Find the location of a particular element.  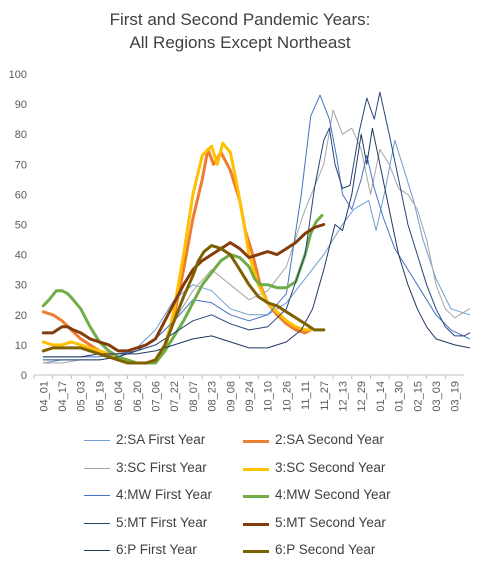

x-tick-label: 09_08 is located at coordinates (231, 396).